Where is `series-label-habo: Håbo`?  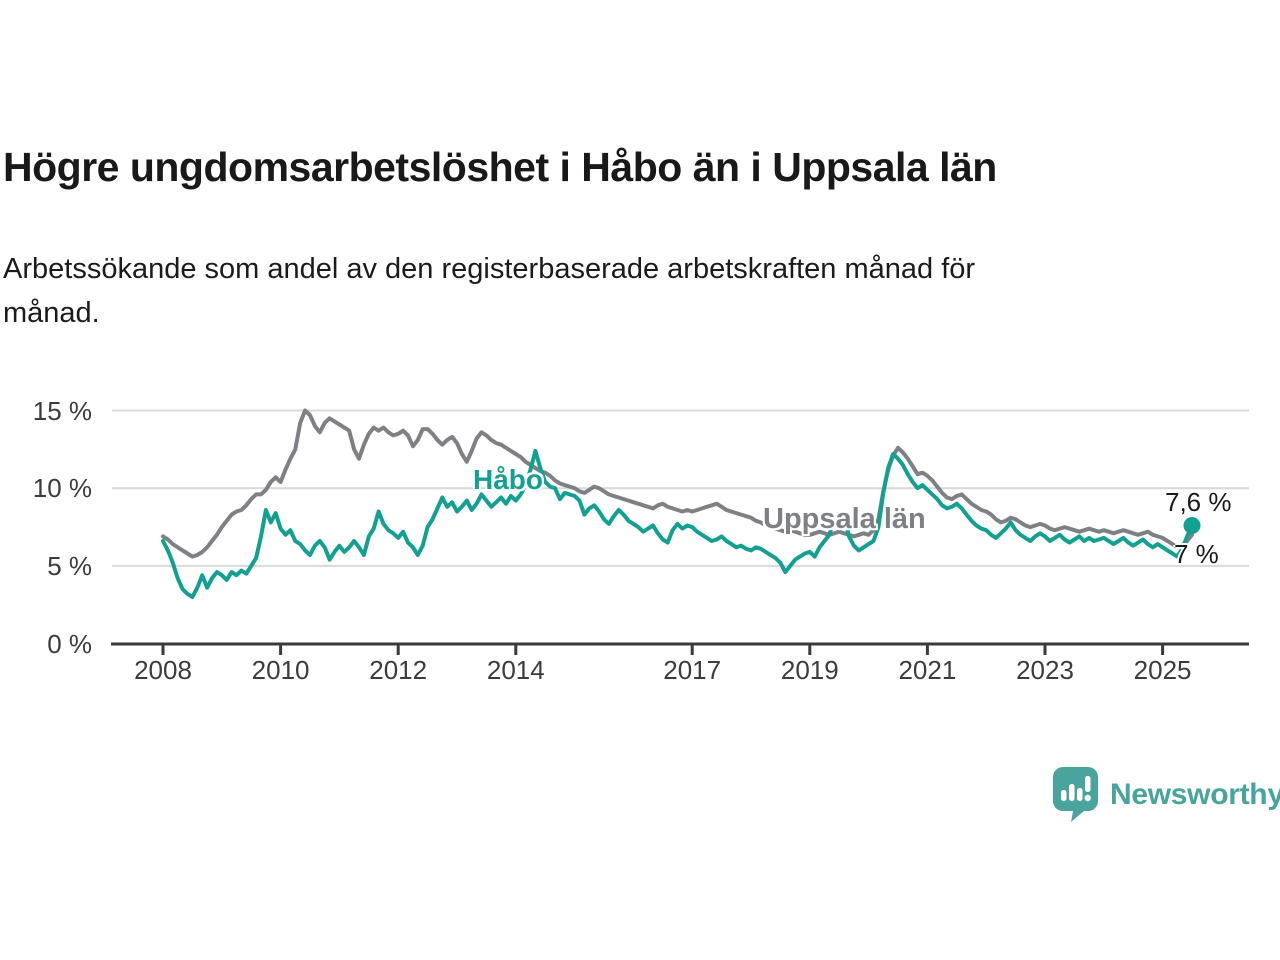
series-label-habo: Håbo is located at coordinates (508, 479).